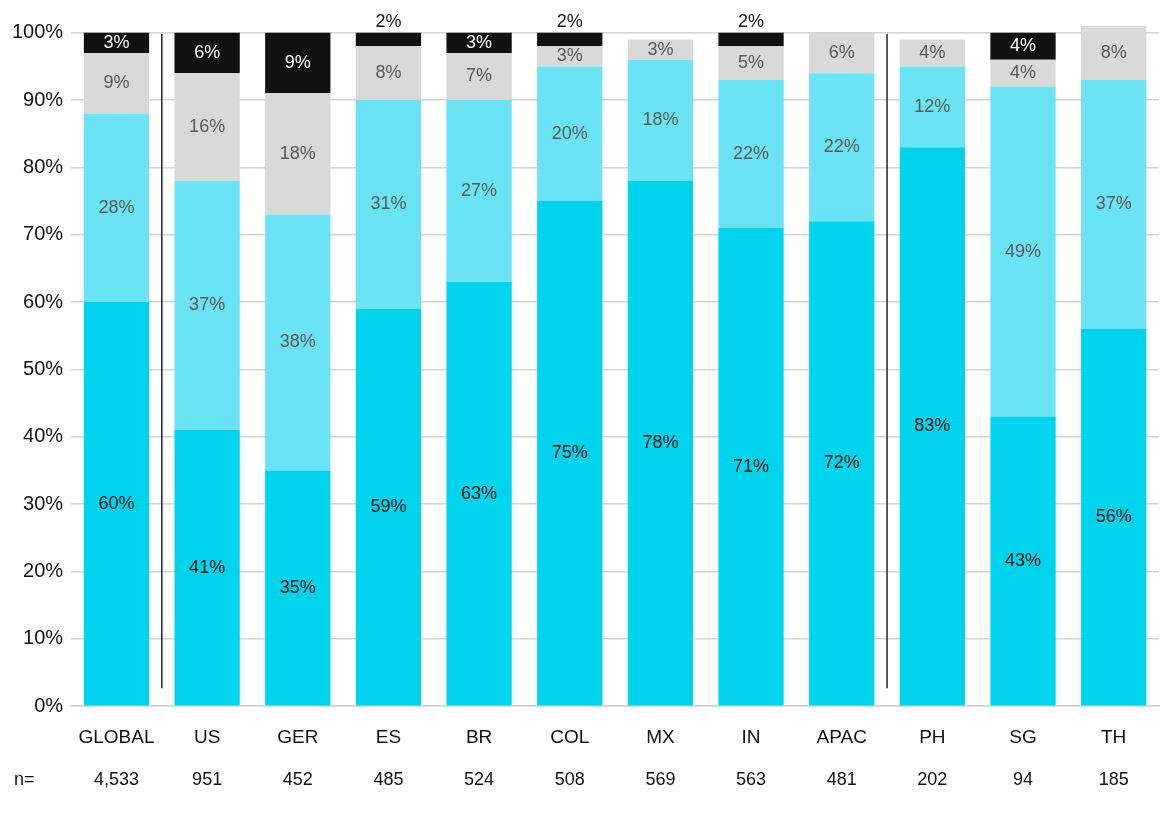 Image resolution: width=1163 pixels, height=825 pixels. I want to click on text: 563, so click(751, 779).